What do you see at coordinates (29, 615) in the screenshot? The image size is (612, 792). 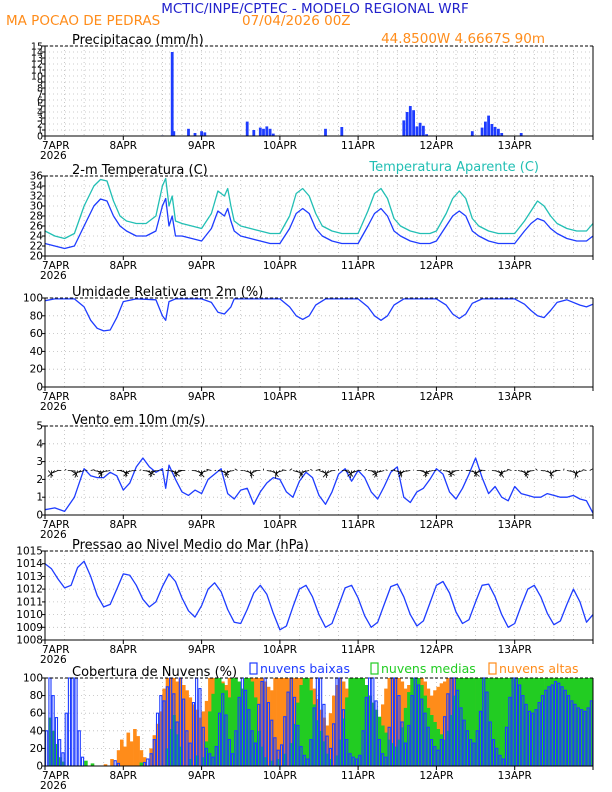 I see `y-tick-label: 1010` at bounding box center [29, 615].